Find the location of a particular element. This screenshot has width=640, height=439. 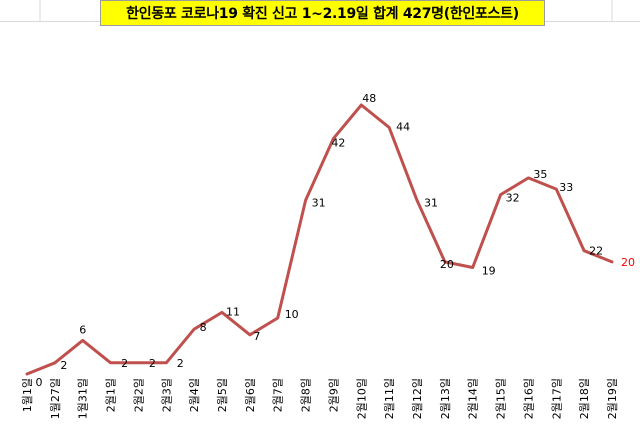

data-label: 11 is located at coordinates (233, 311).